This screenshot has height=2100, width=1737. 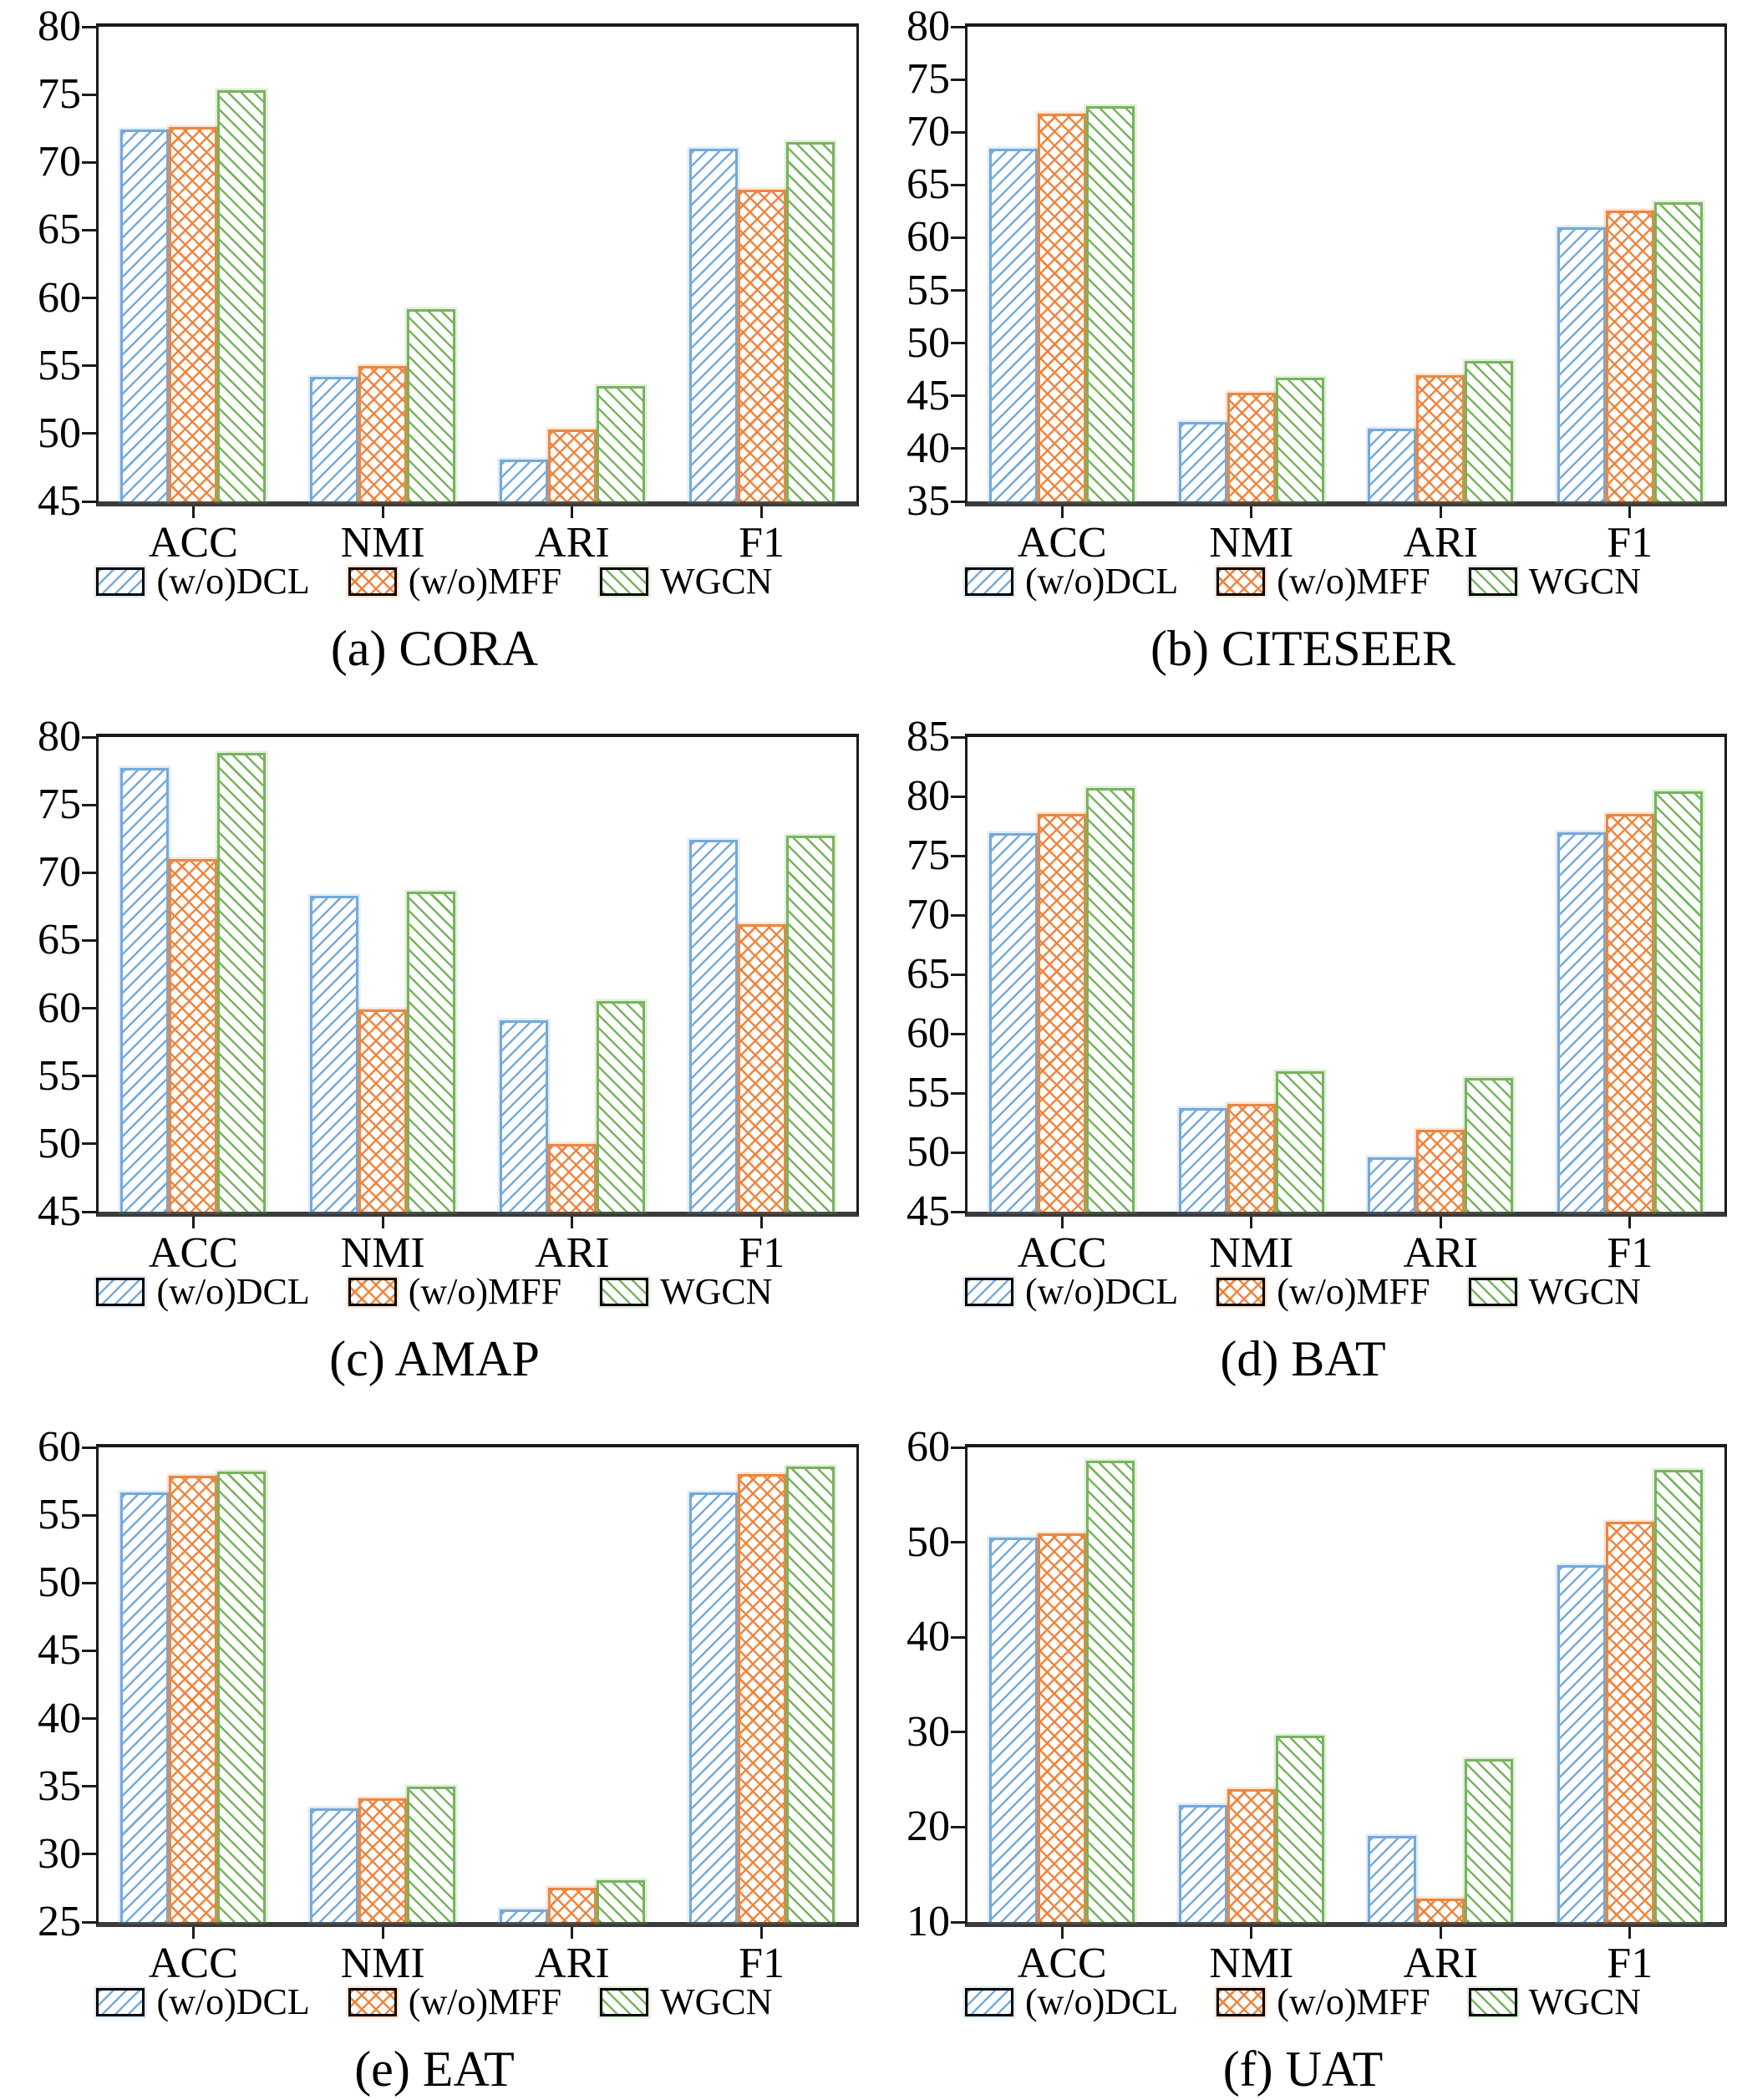 What do you see at coordinates (929, 1211) in the screenshot?
I see `y-tick-label: 45` at bounding box center [929, 1211].